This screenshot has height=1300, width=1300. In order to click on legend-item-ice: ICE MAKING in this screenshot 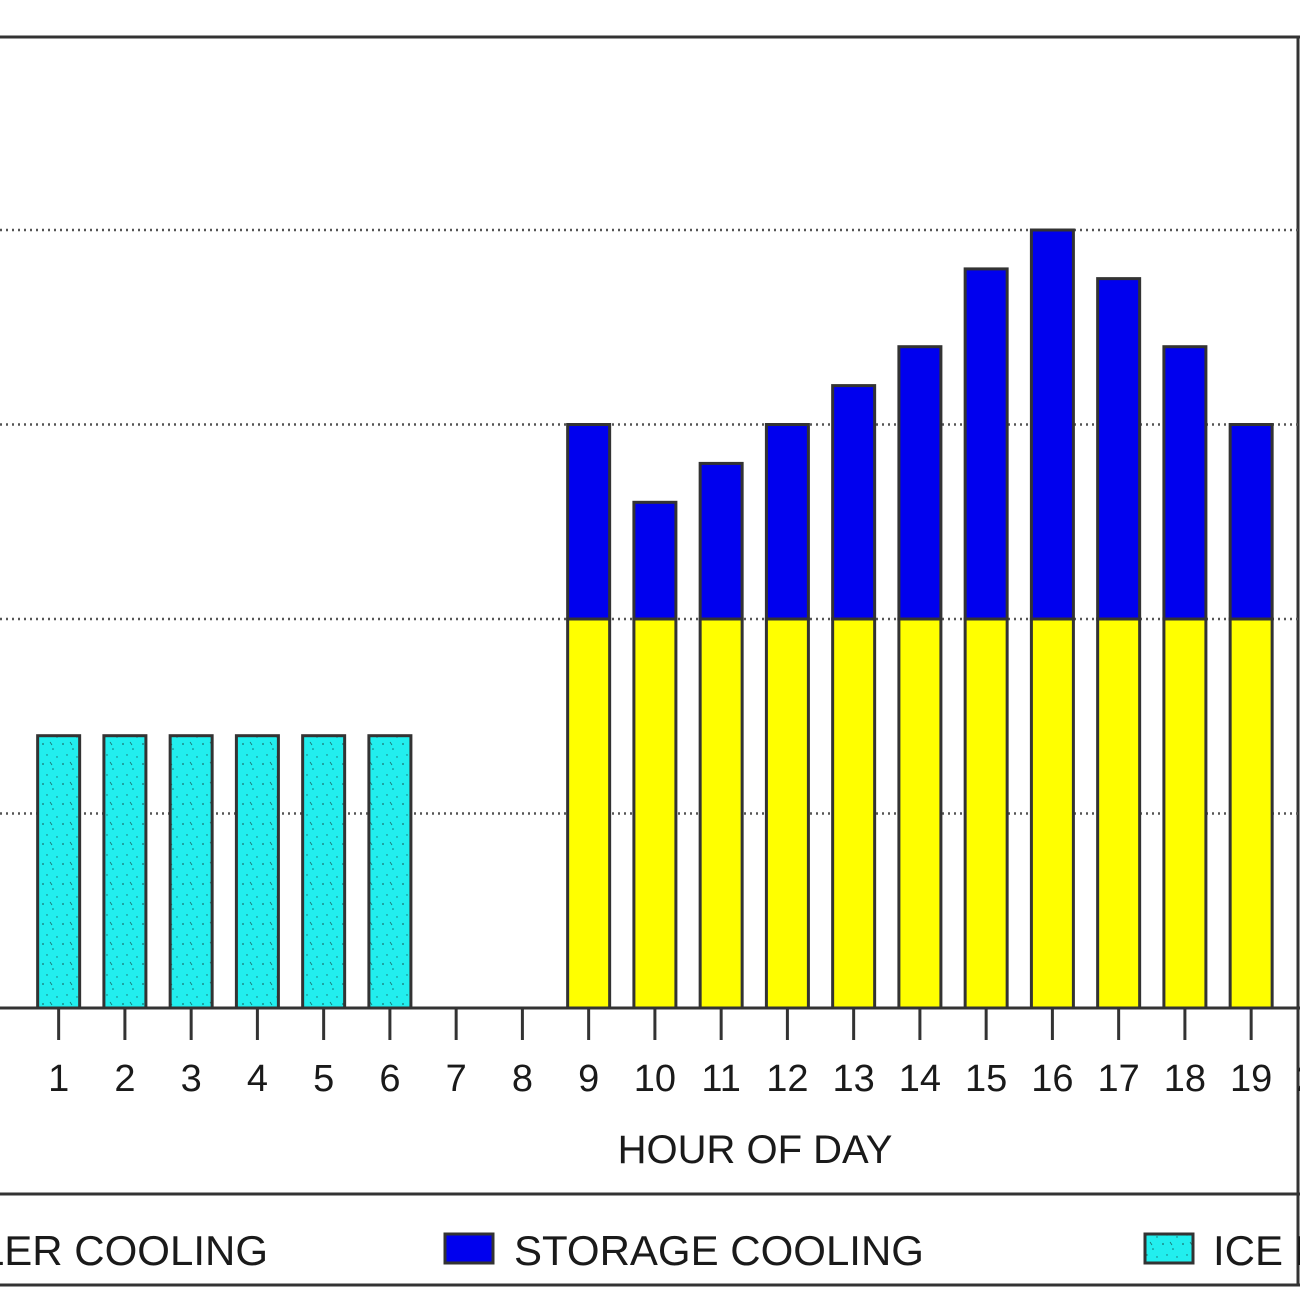, I will do `click(1221, 1250)`.